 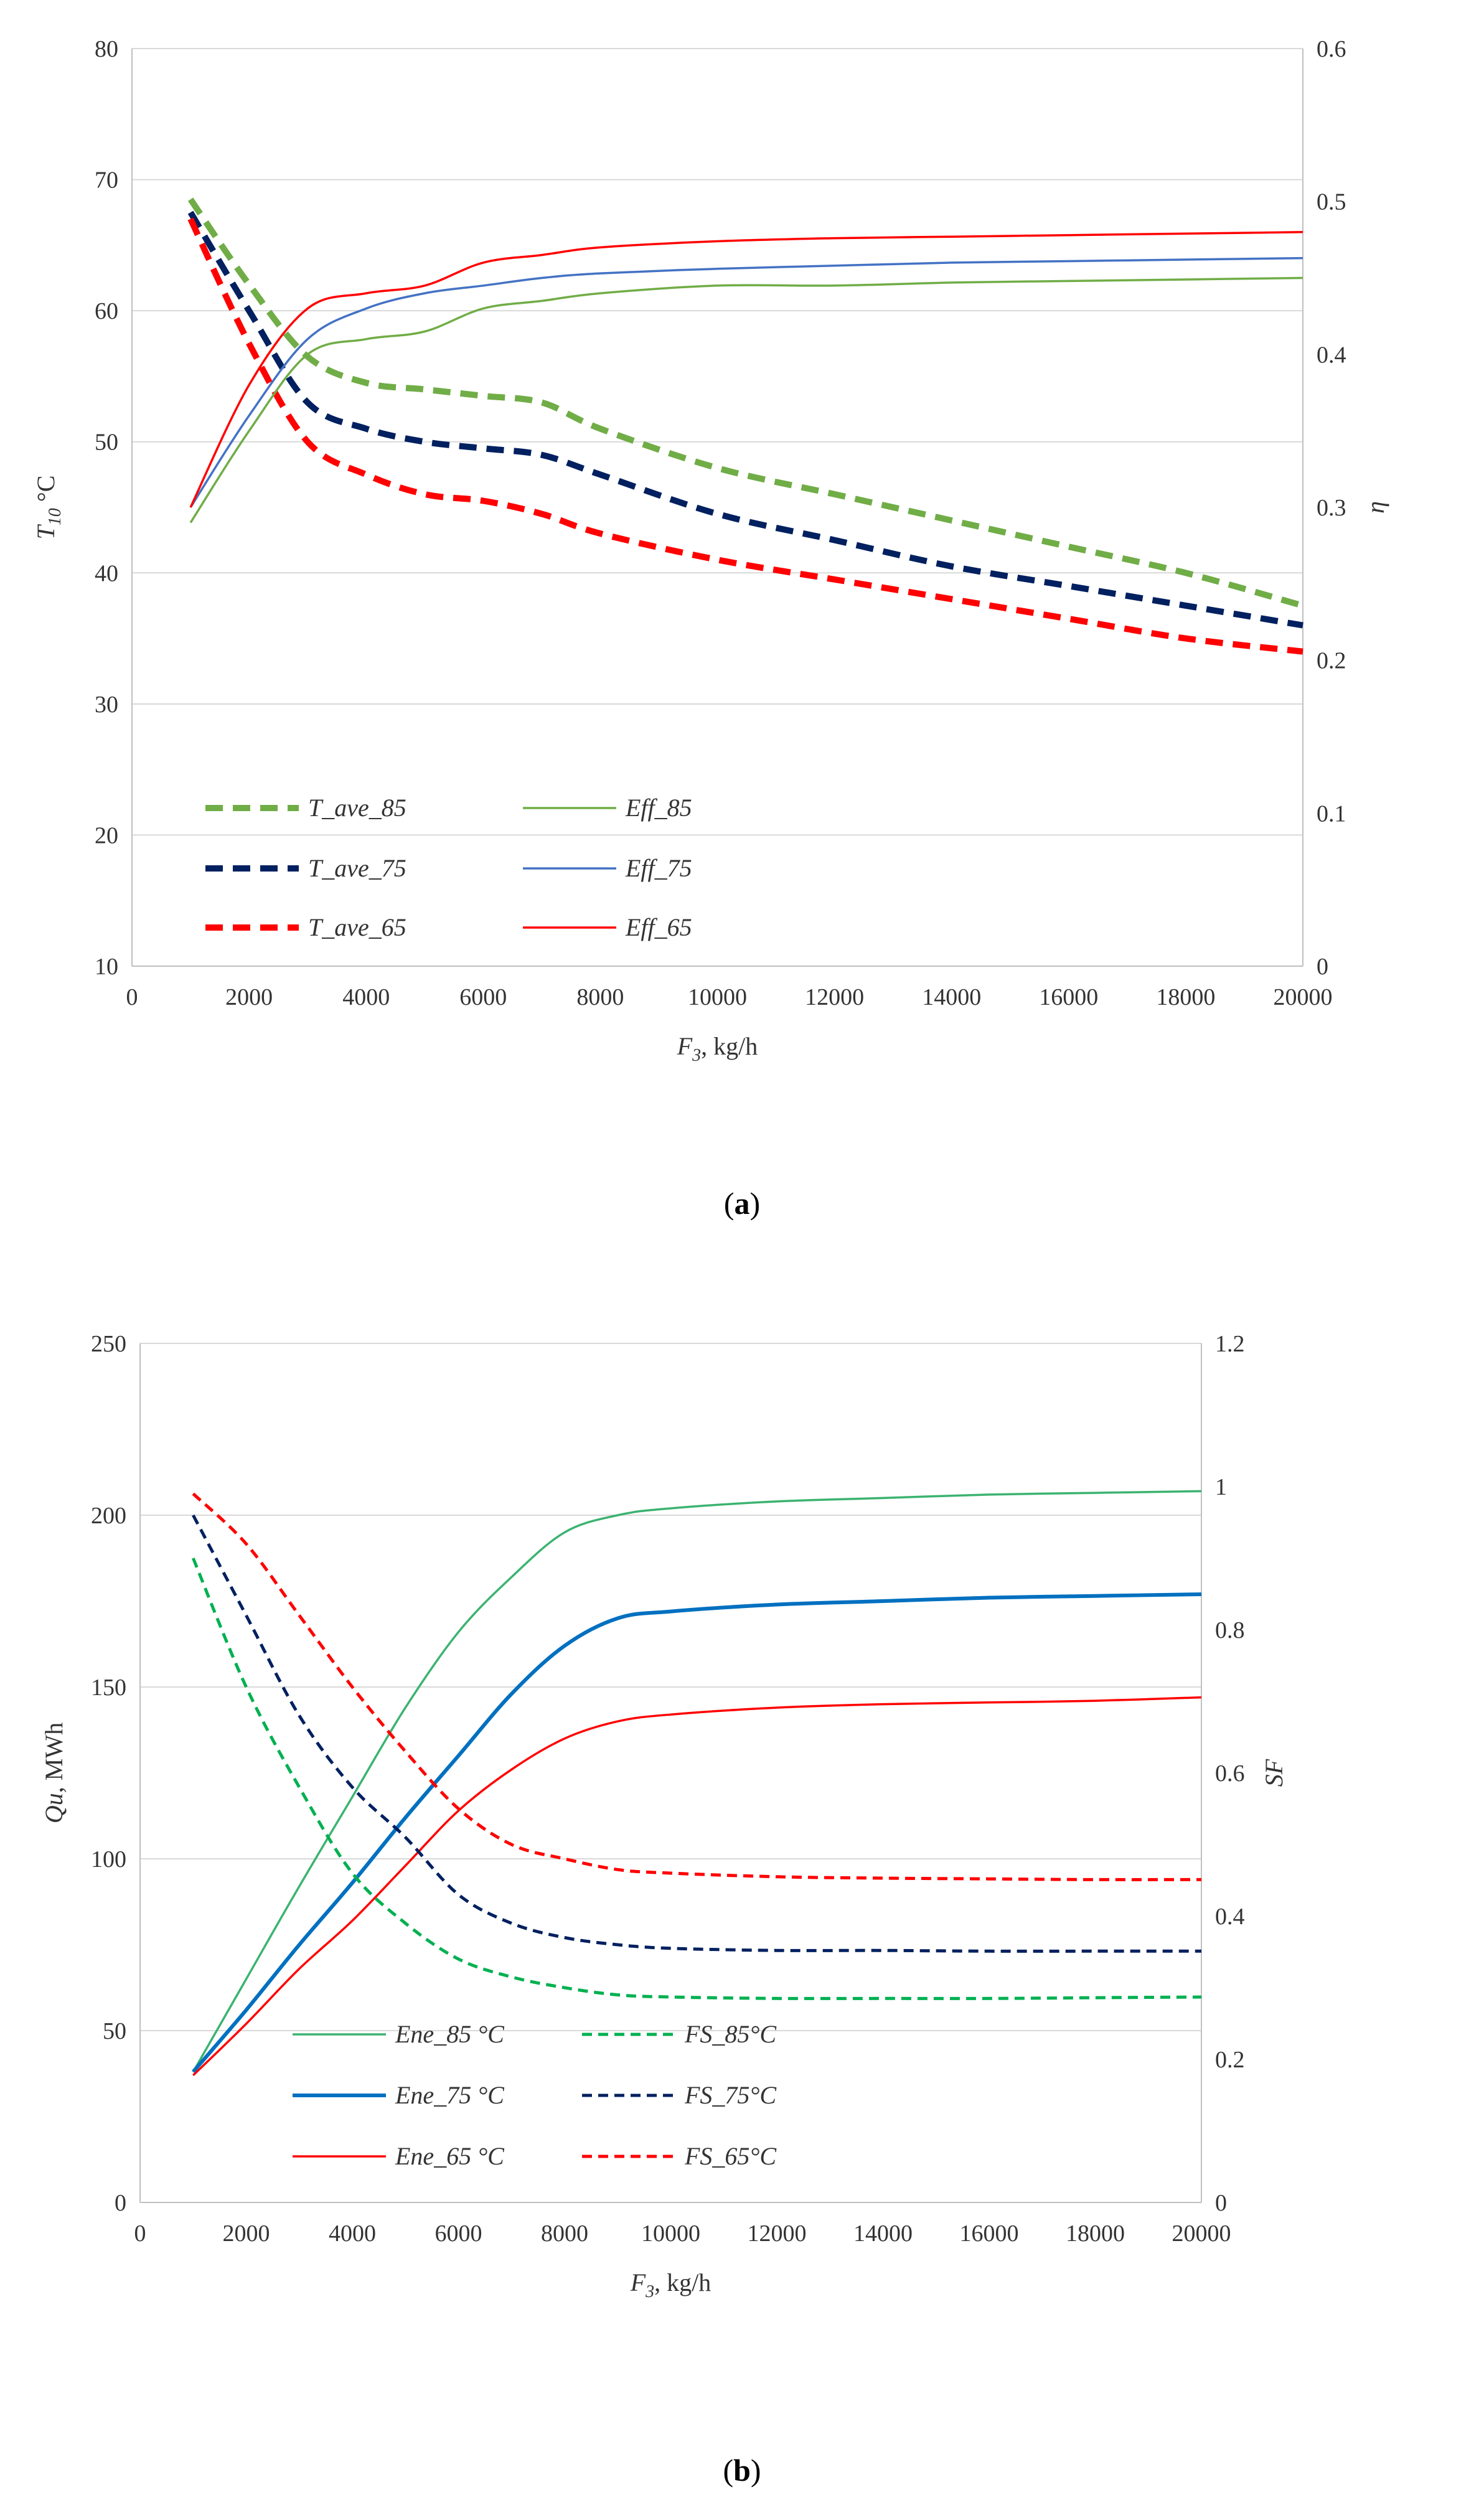 I want to click on y-tick-label: 40, so click(x=106, y=573).